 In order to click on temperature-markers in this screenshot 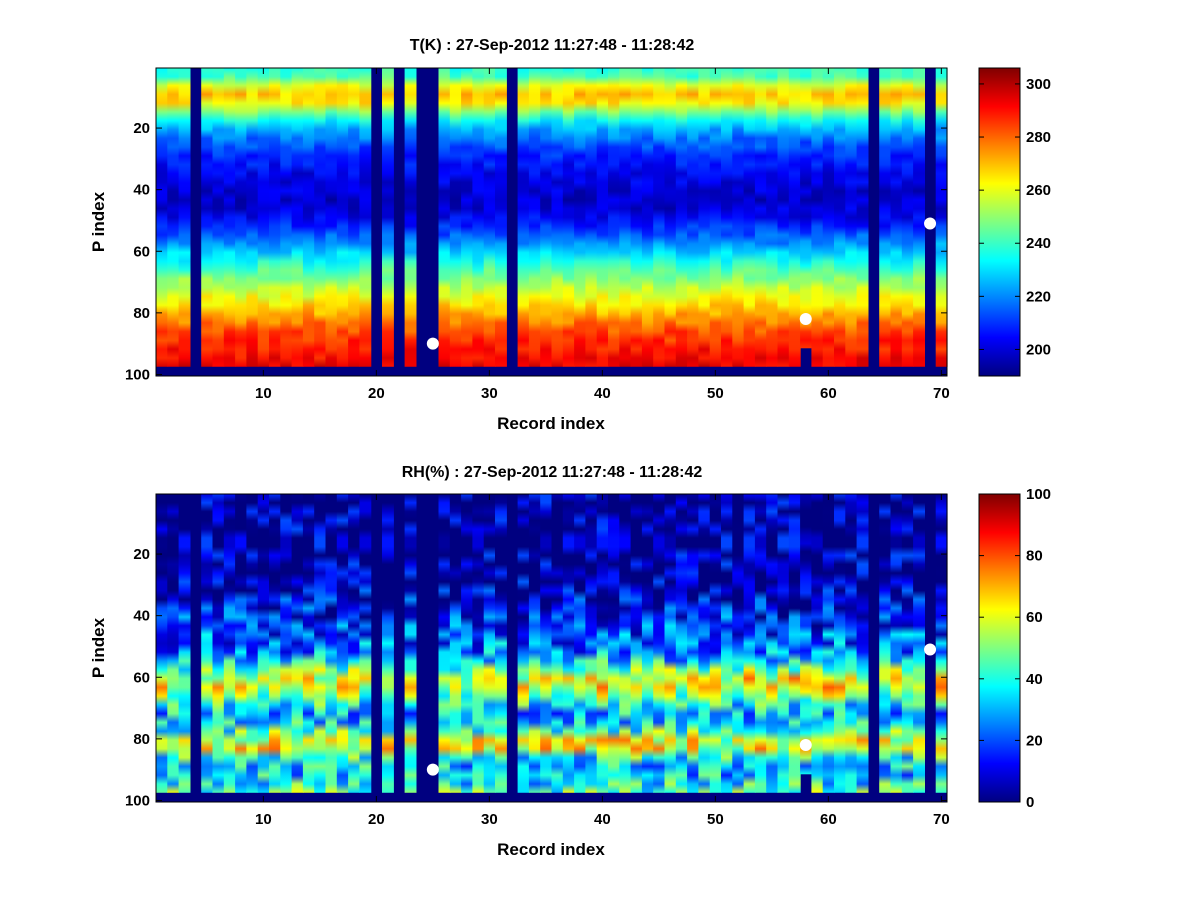, I will do `click(681, 283)`.